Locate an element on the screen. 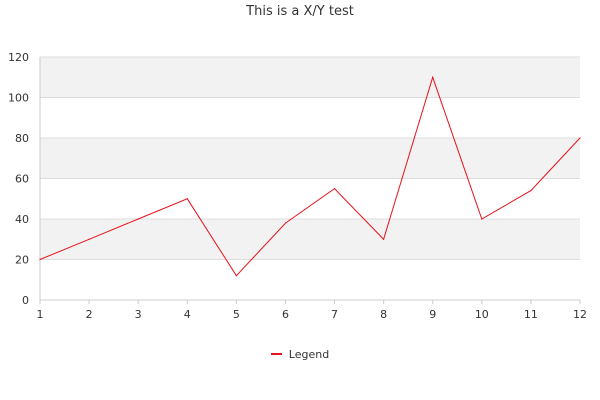  y-tick-label: 40 is located at coordinates (22, 219).